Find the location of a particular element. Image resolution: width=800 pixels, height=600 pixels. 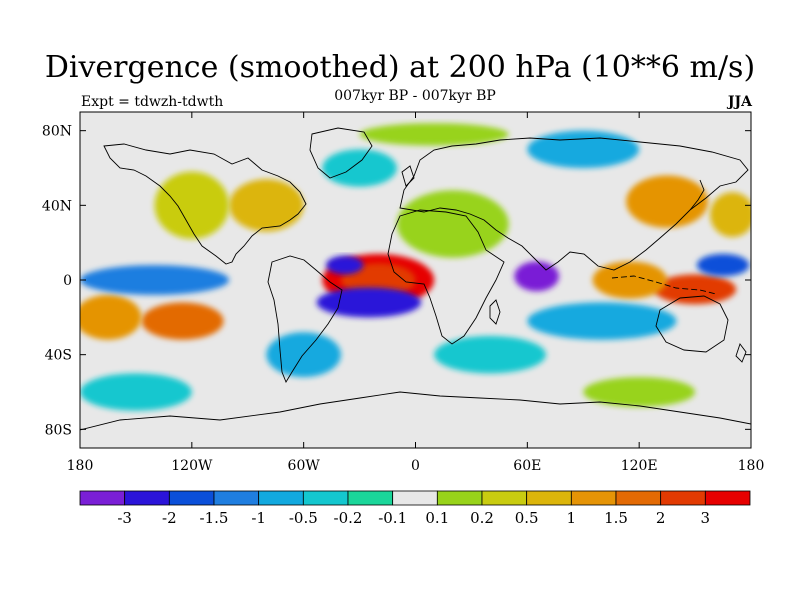

colorbar-label: -2 is located at coordinates (169, 518).